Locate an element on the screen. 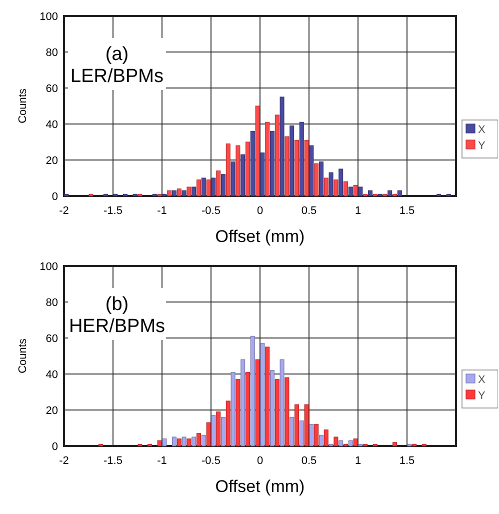 Image resolution: width=499 pixels, height=514 pixels. annotation: HER/BPMs is located at coordinates (117, 326).